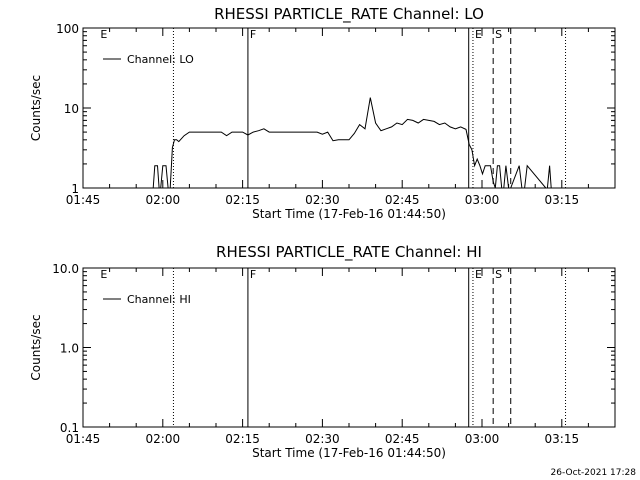  I want to click on y-tick-label: 10.0, so click(65, 269).